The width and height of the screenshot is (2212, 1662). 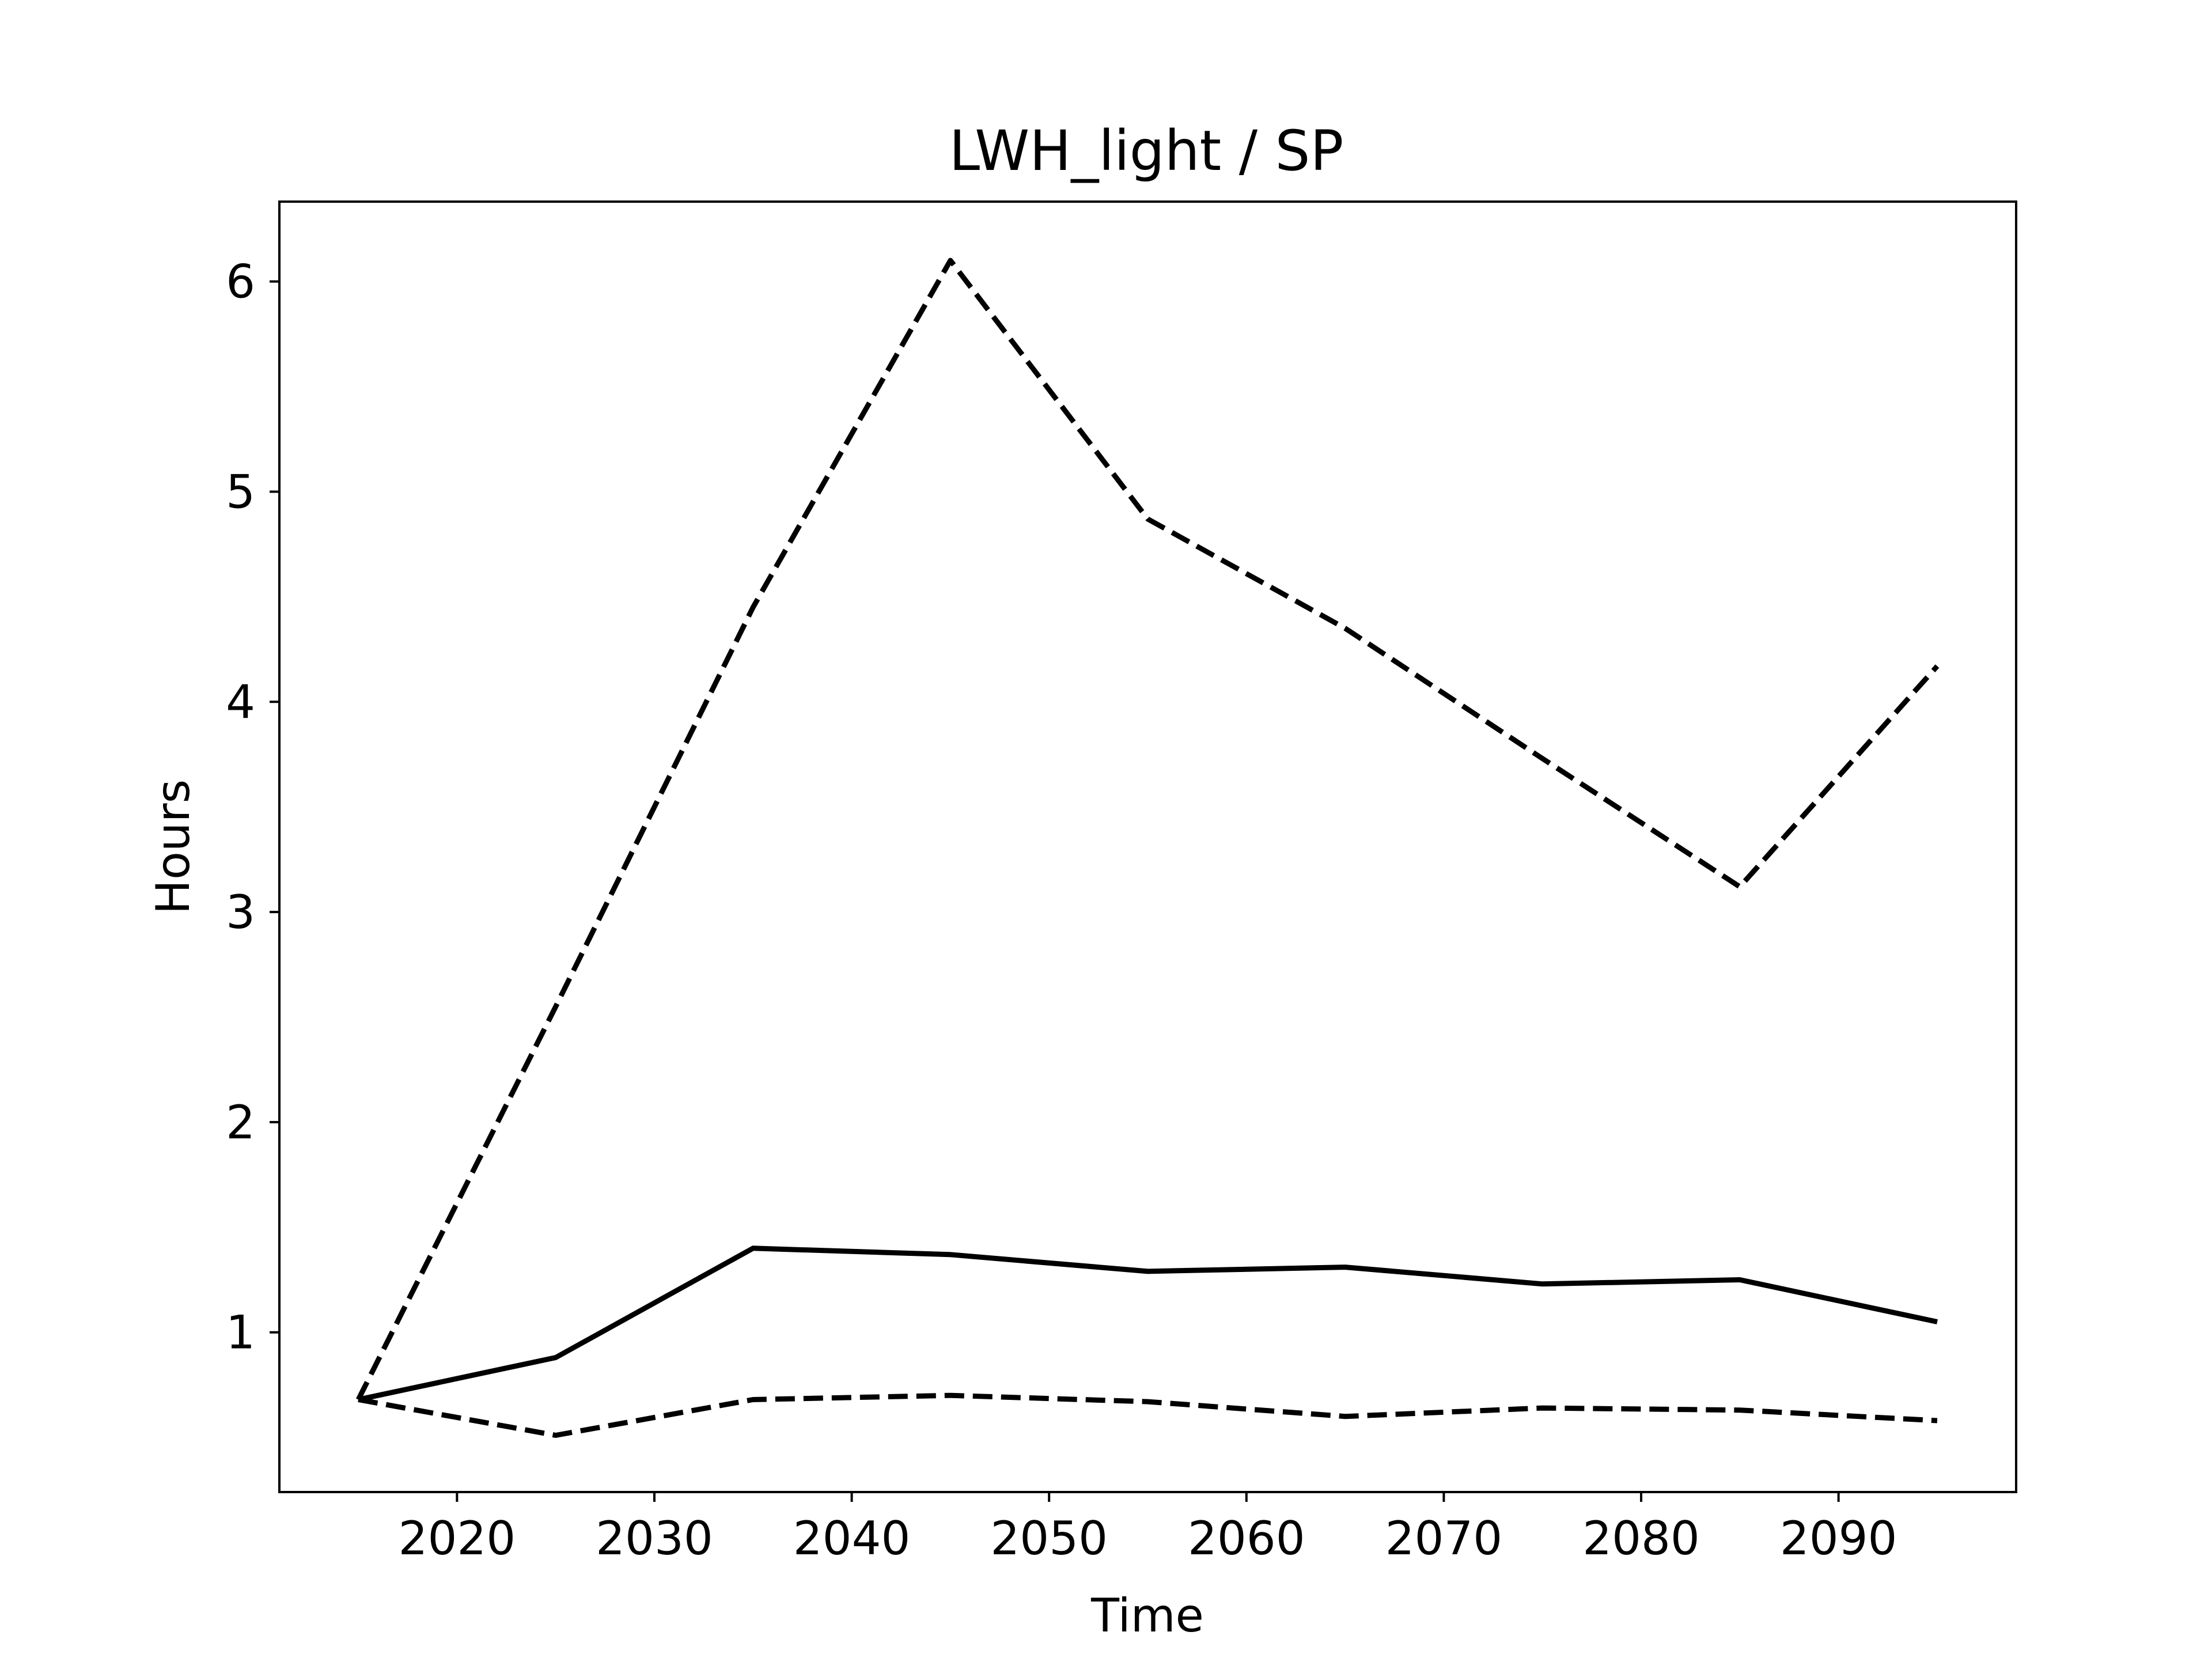 I want to click on x-tick-label: 2080, so click(x=1641, y=1538).